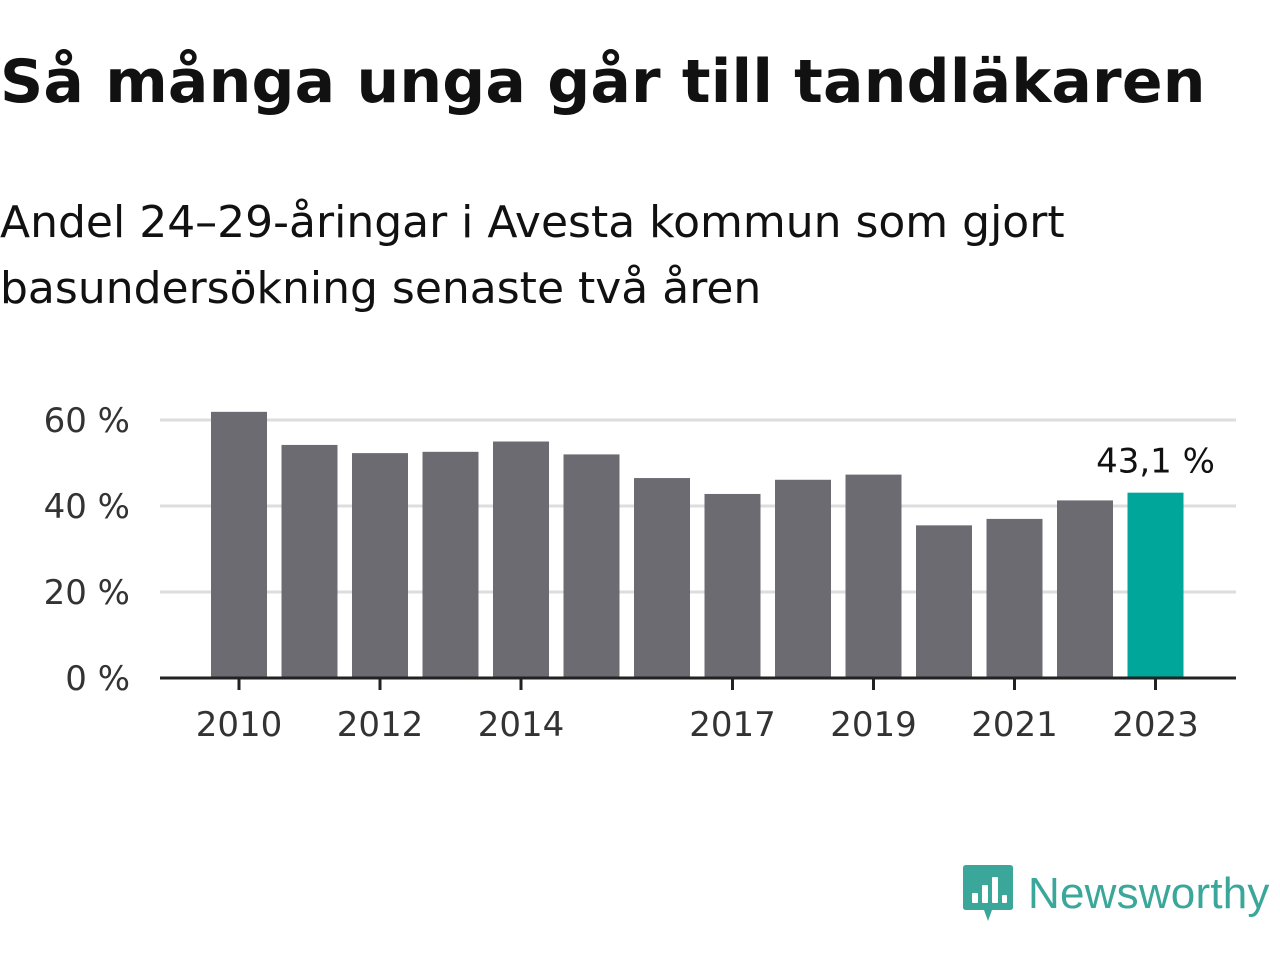 This screenshot has width=1280, height=960. Describe the element at coordinates (87, 593) in the screenshot. I see `y-tick-label: 20 %` at that location.